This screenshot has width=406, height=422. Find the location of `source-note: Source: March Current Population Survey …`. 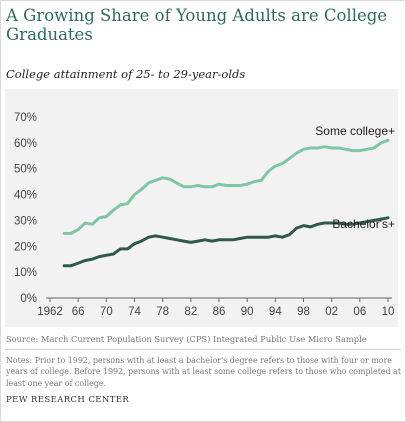

source-note: Source: March Current Population Survey … is located at coordinates (186, 339).